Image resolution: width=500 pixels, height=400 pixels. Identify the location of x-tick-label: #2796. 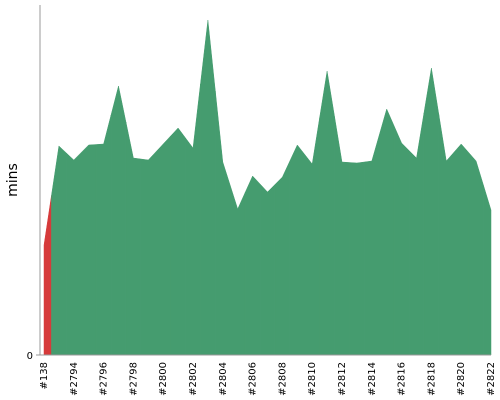
(104, 379).